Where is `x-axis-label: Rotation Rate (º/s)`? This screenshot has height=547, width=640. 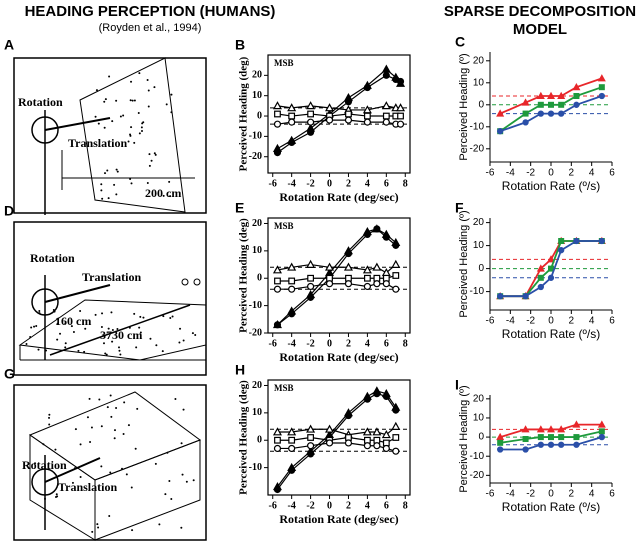
x-axis-label: Rotation Rate (º/s) is located at coordinates (551, 507).